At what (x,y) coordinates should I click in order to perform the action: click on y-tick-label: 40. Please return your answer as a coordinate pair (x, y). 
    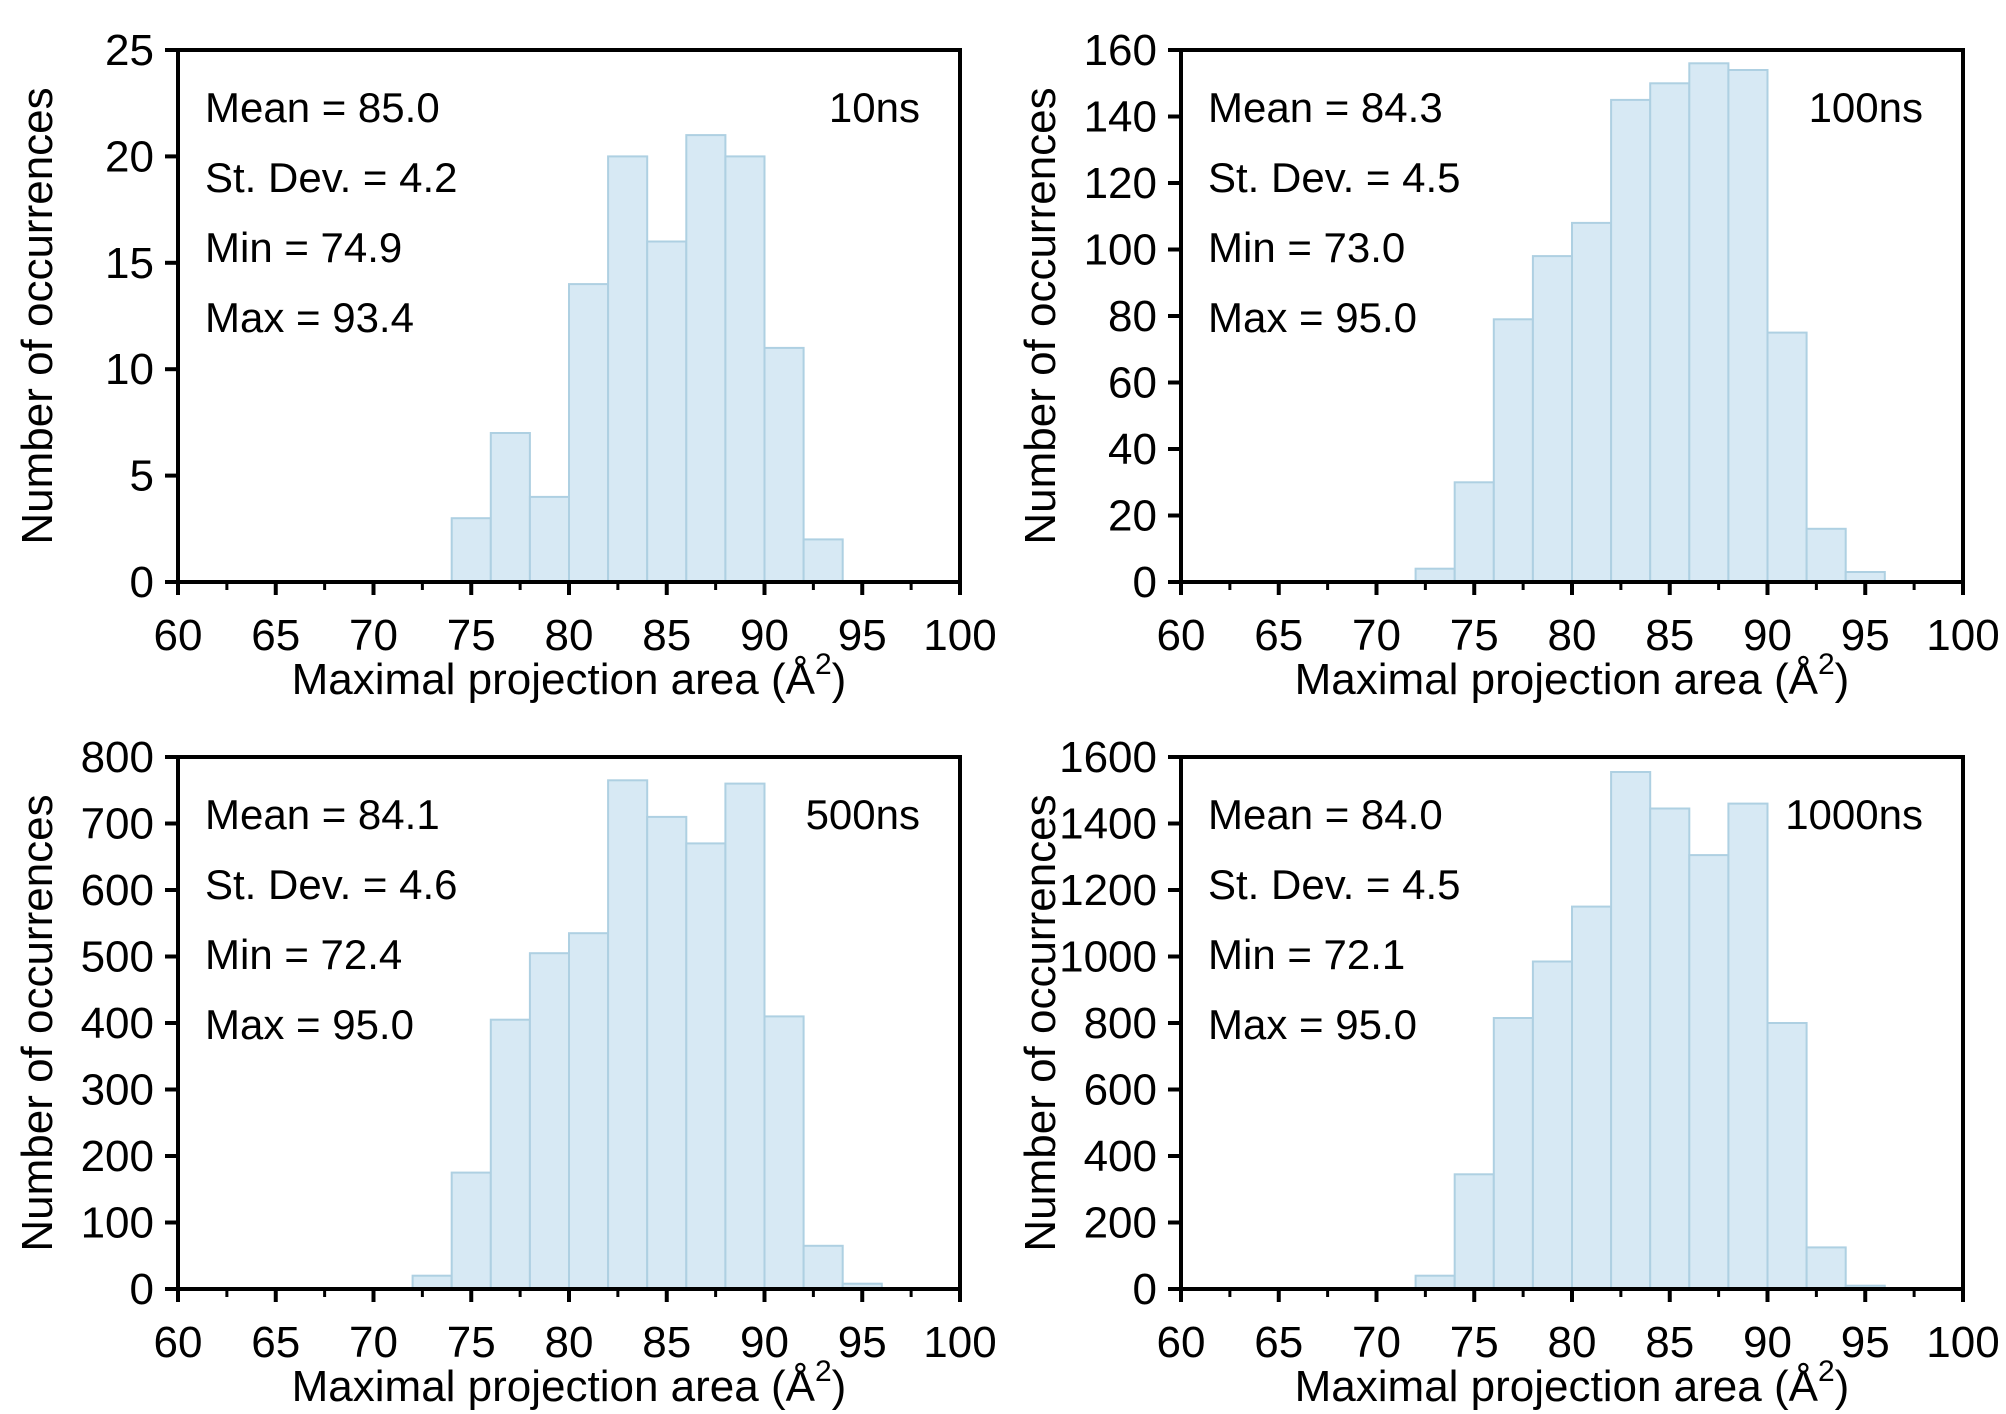
    Looking at the image, I should click on (1132, 449).